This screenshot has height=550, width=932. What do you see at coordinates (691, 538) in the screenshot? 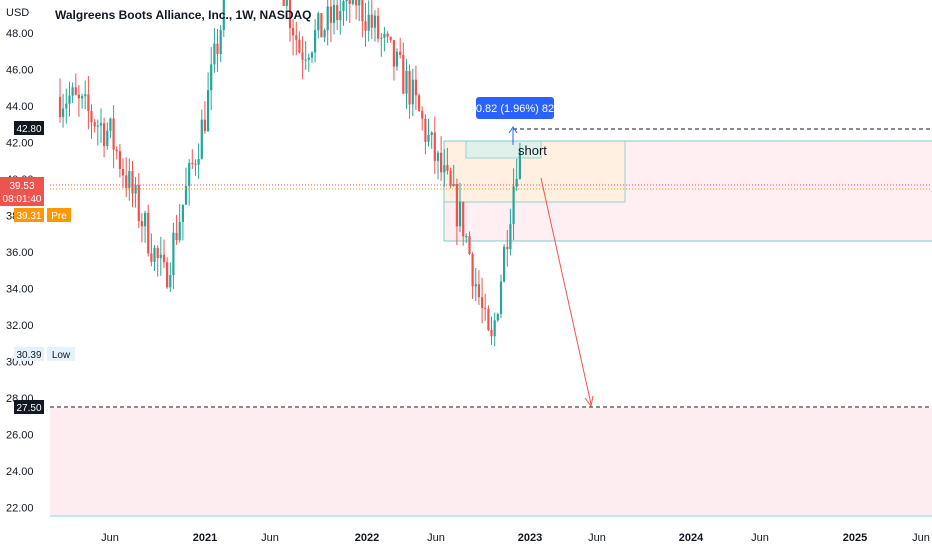
I see `x-tick-label: 2024` at bounding box center [691, 538].